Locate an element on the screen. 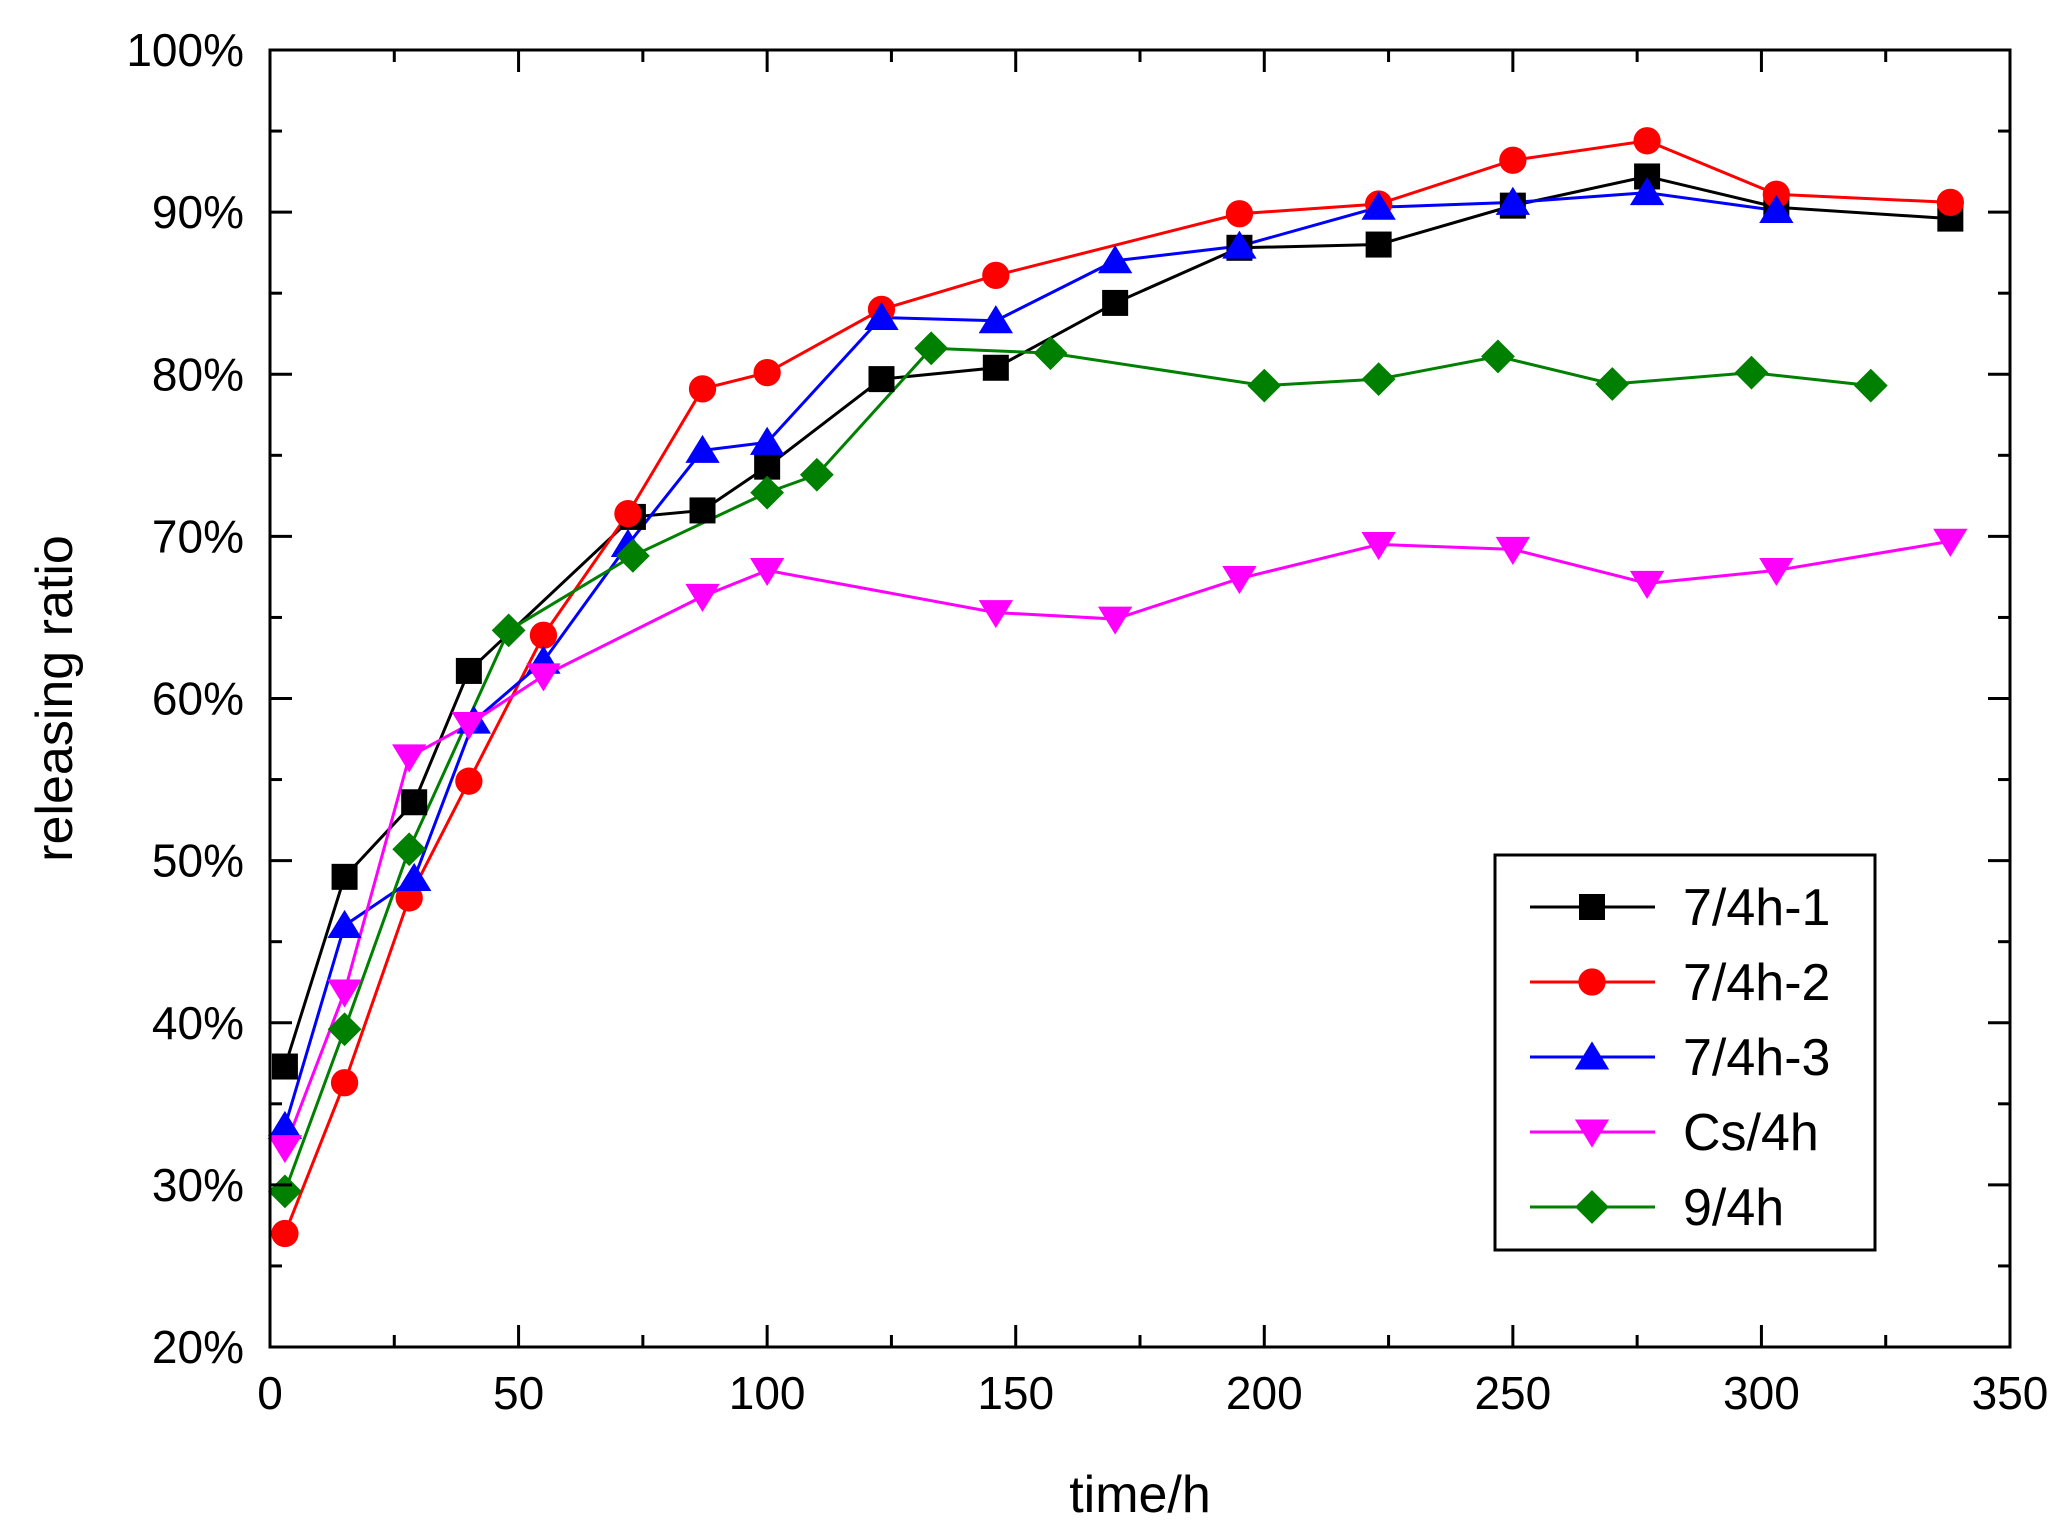  legend: 7/4h-1 7/4h-2 7/4h-3 Cs/4h 9/4h is located at coordinates (1685, 1052).